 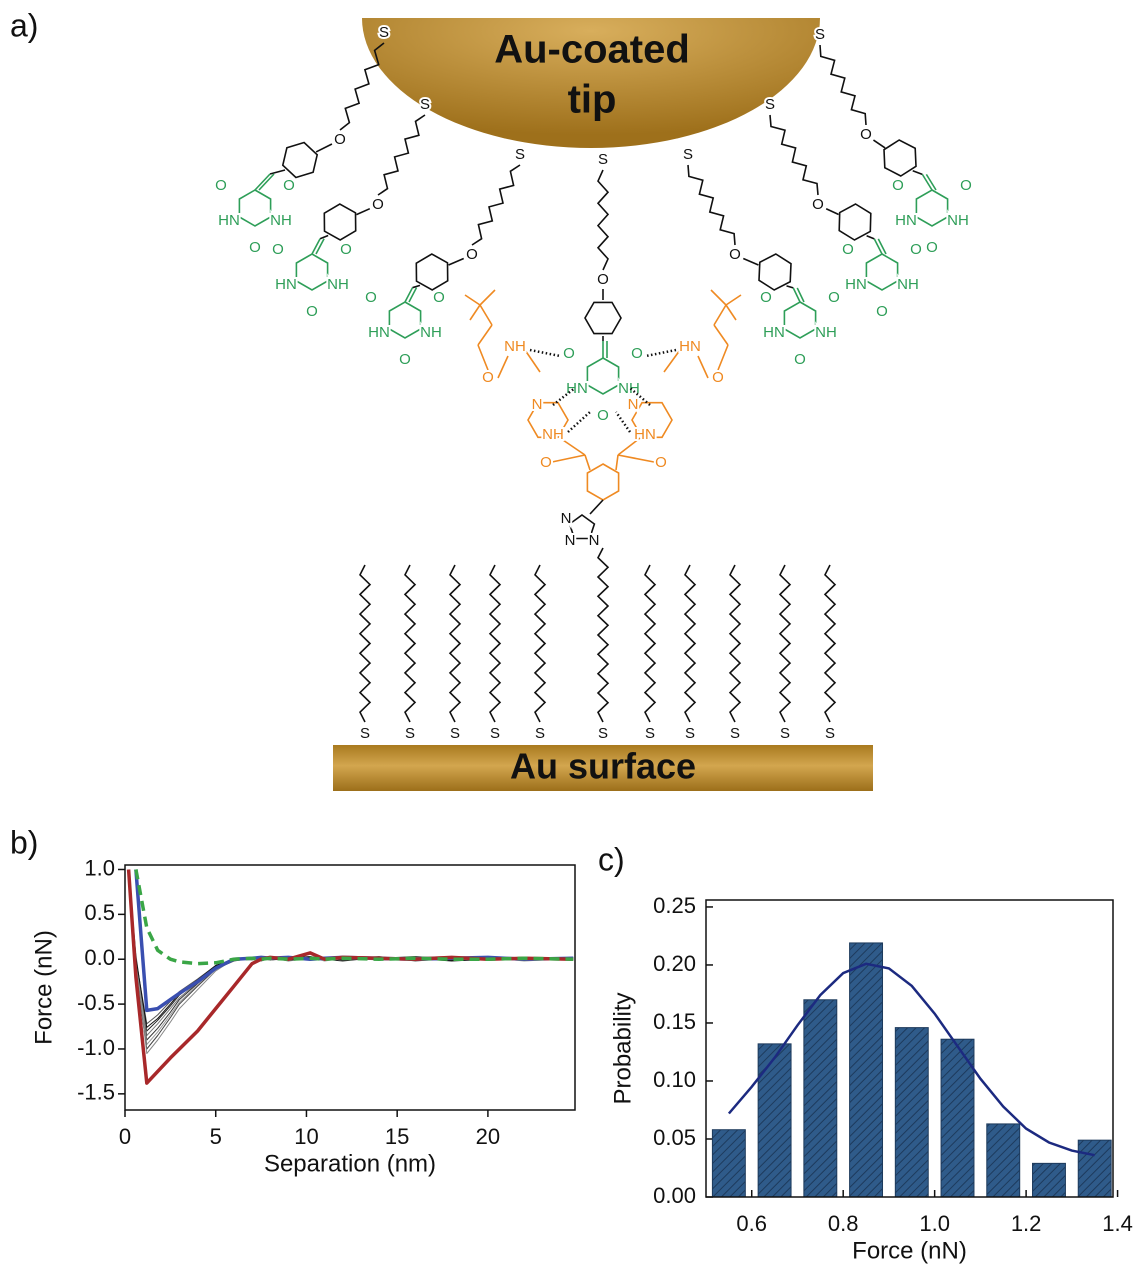 What do you see at coordinates (622, 1048) in the screenshot?
I see `y-axis-title: Probability` at bounding box center [622, 1048].